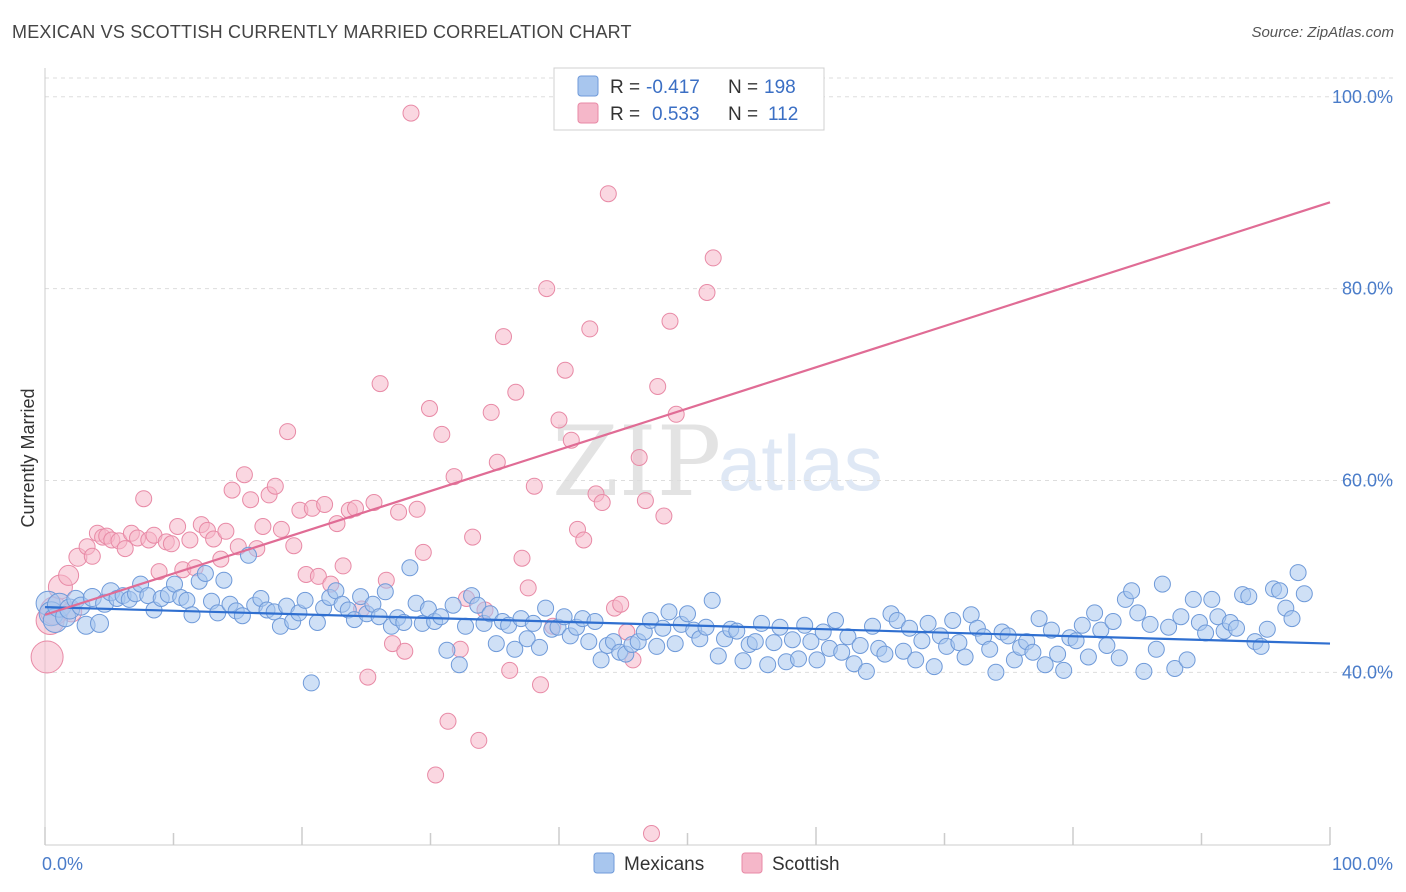 Image resolution: width=1406 pixels, height=892 pixels. What do you see at coordinates (800, 463) in the screenshot?
I see `watermark-atlas: atlas` at bounding box center [800, 463].